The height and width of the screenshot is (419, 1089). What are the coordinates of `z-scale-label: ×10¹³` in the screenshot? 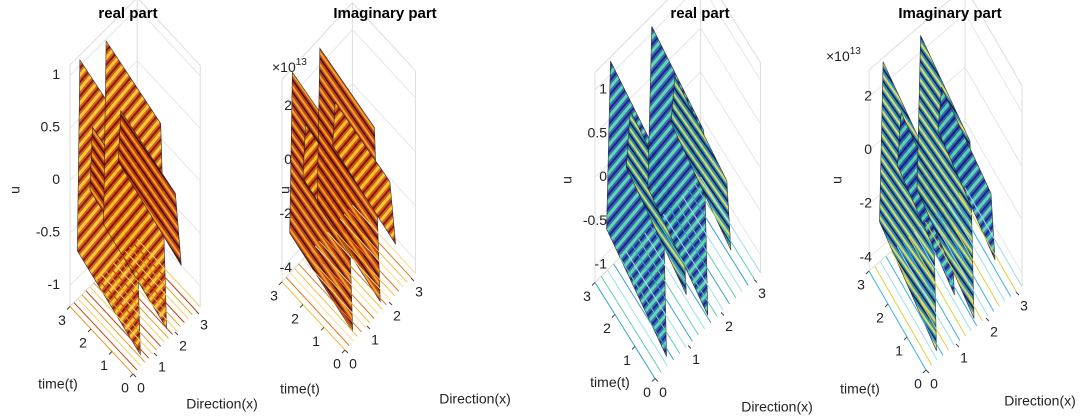 It's located at (843, 55).